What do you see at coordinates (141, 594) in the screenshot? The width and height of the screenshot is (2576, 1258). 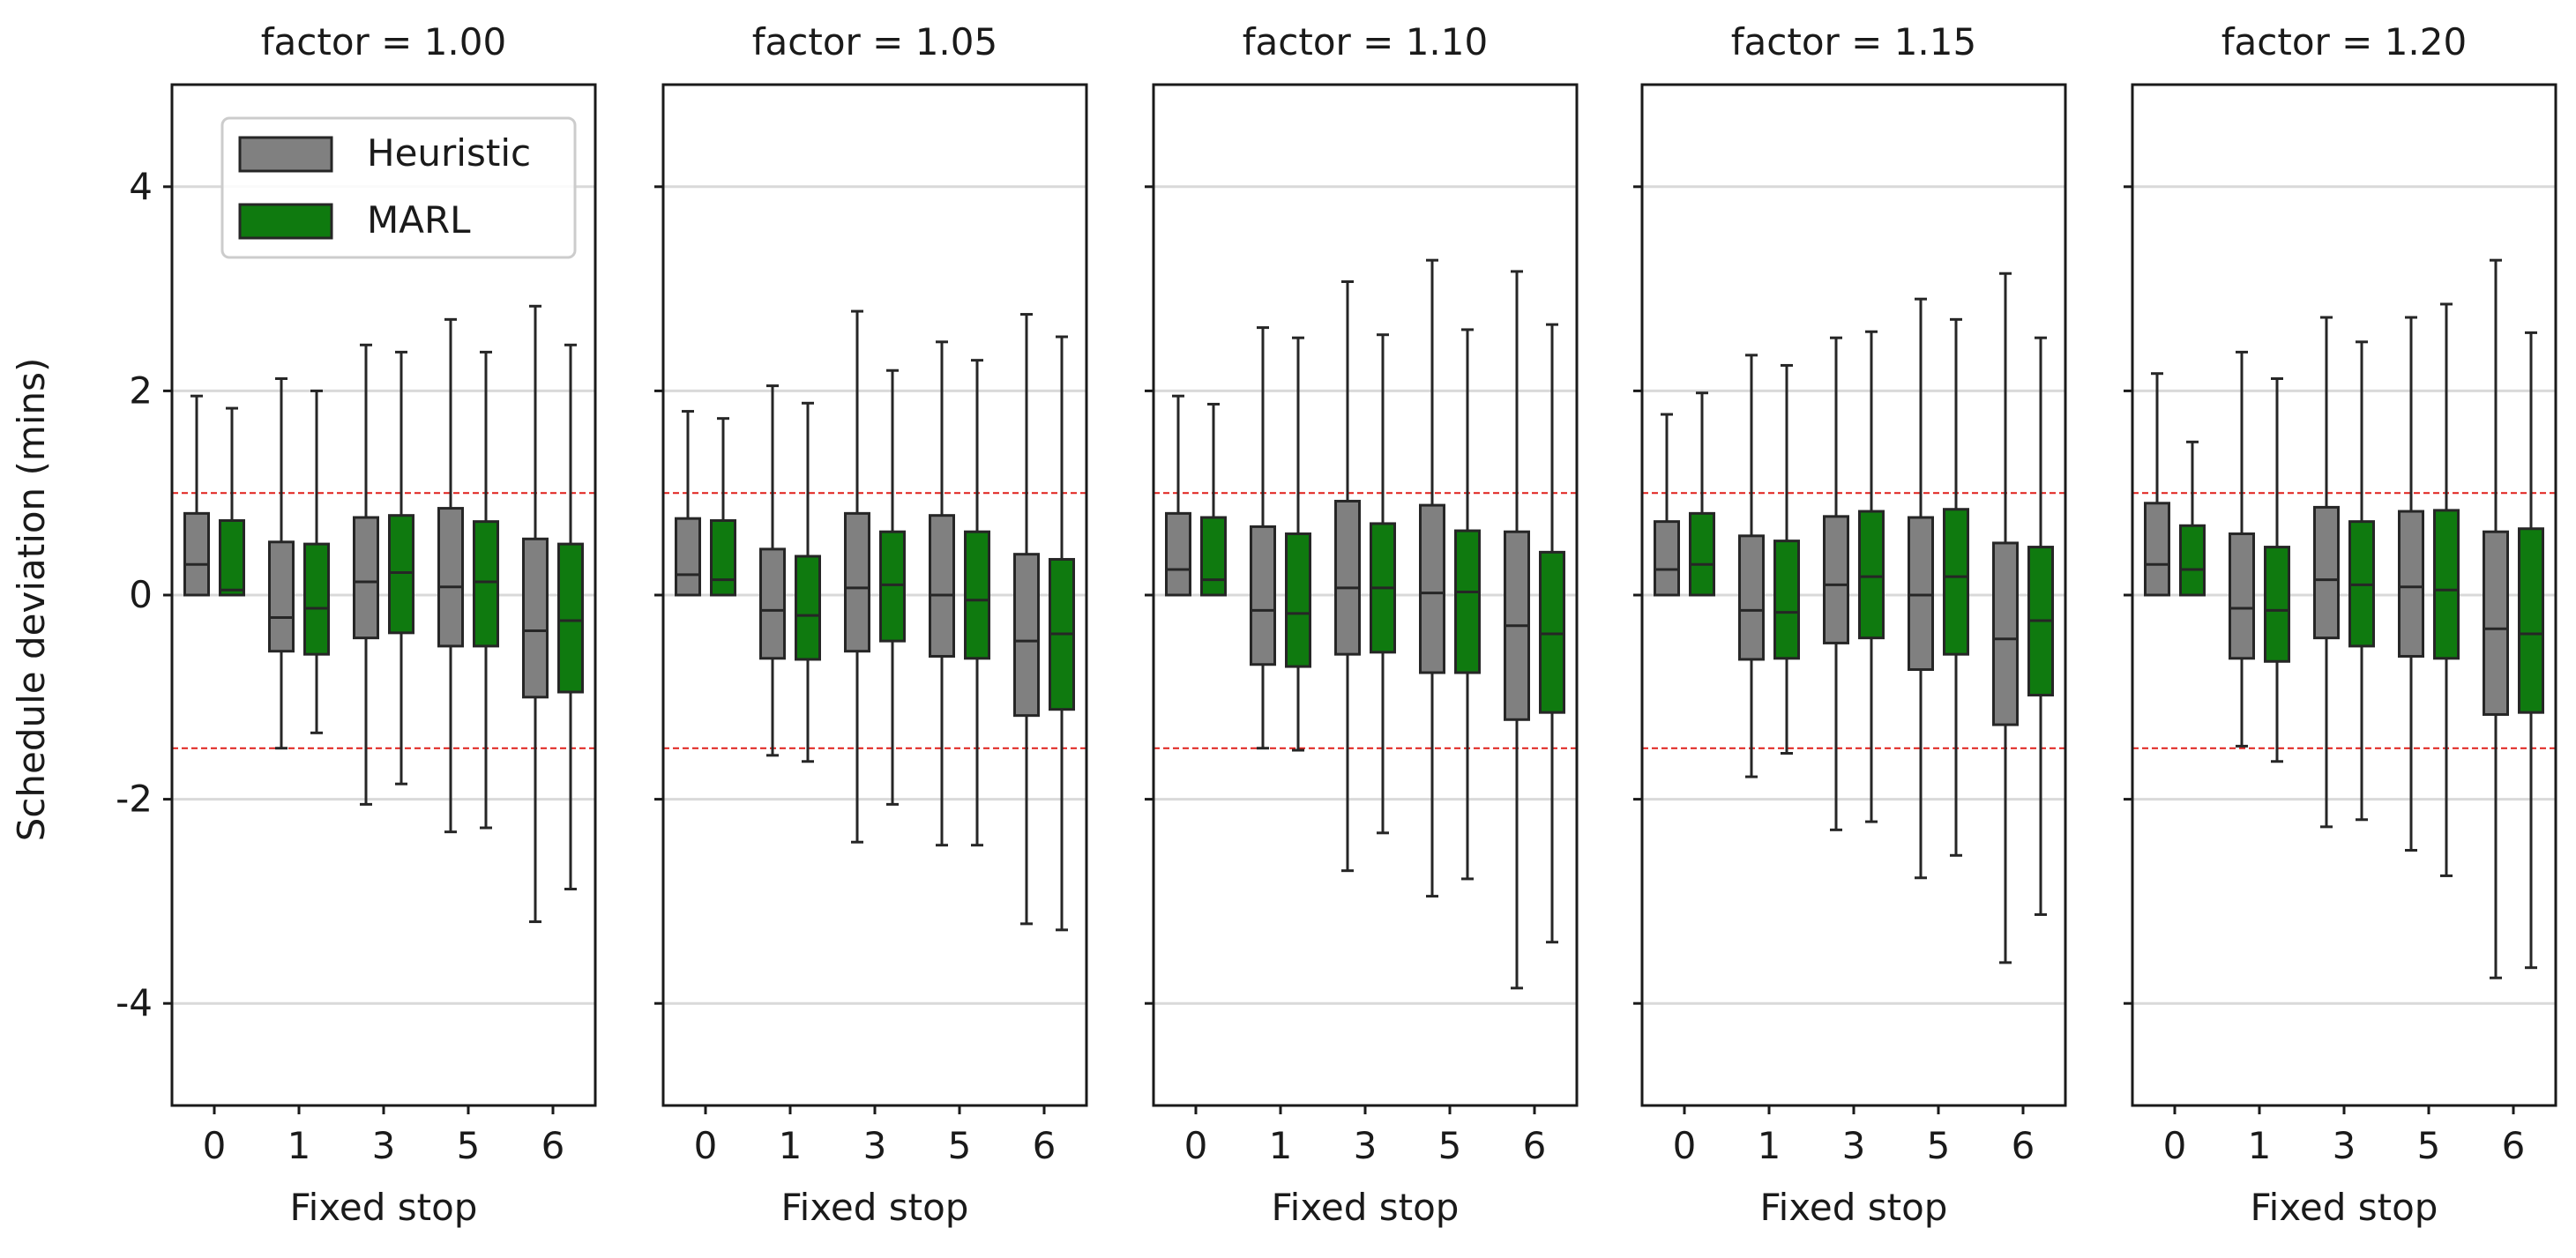 I see `y-tick-label: 0` at bounding box center [141, 594].